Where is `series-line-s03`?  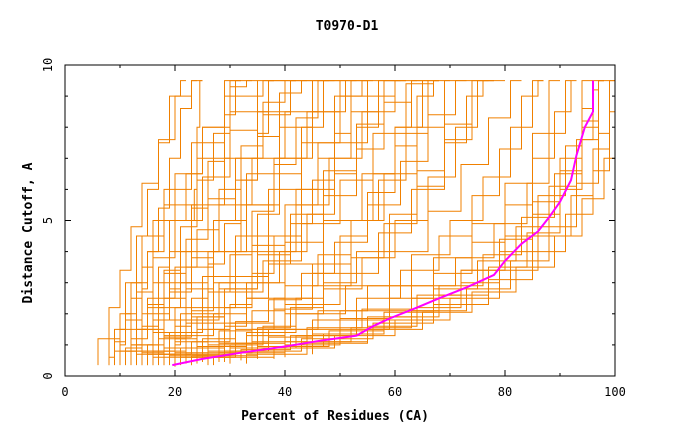
series-line-s03 is located at coordinates (188, 222).